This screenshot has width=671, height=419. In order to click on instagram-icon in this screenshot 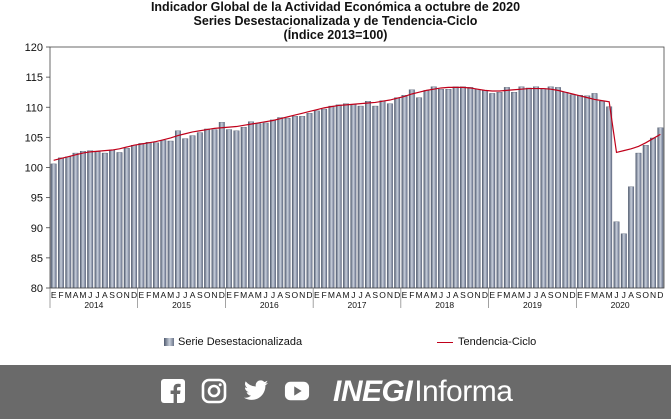, I will do `click(214, 391)`.